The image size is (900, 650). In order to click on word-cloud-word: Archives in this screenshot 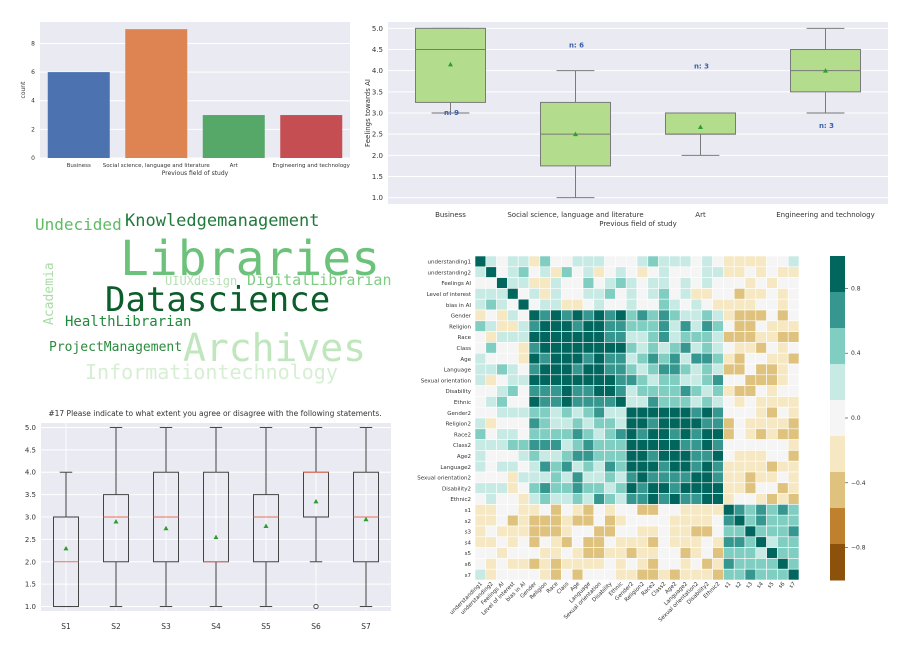, I will do `click(275, 348)`.